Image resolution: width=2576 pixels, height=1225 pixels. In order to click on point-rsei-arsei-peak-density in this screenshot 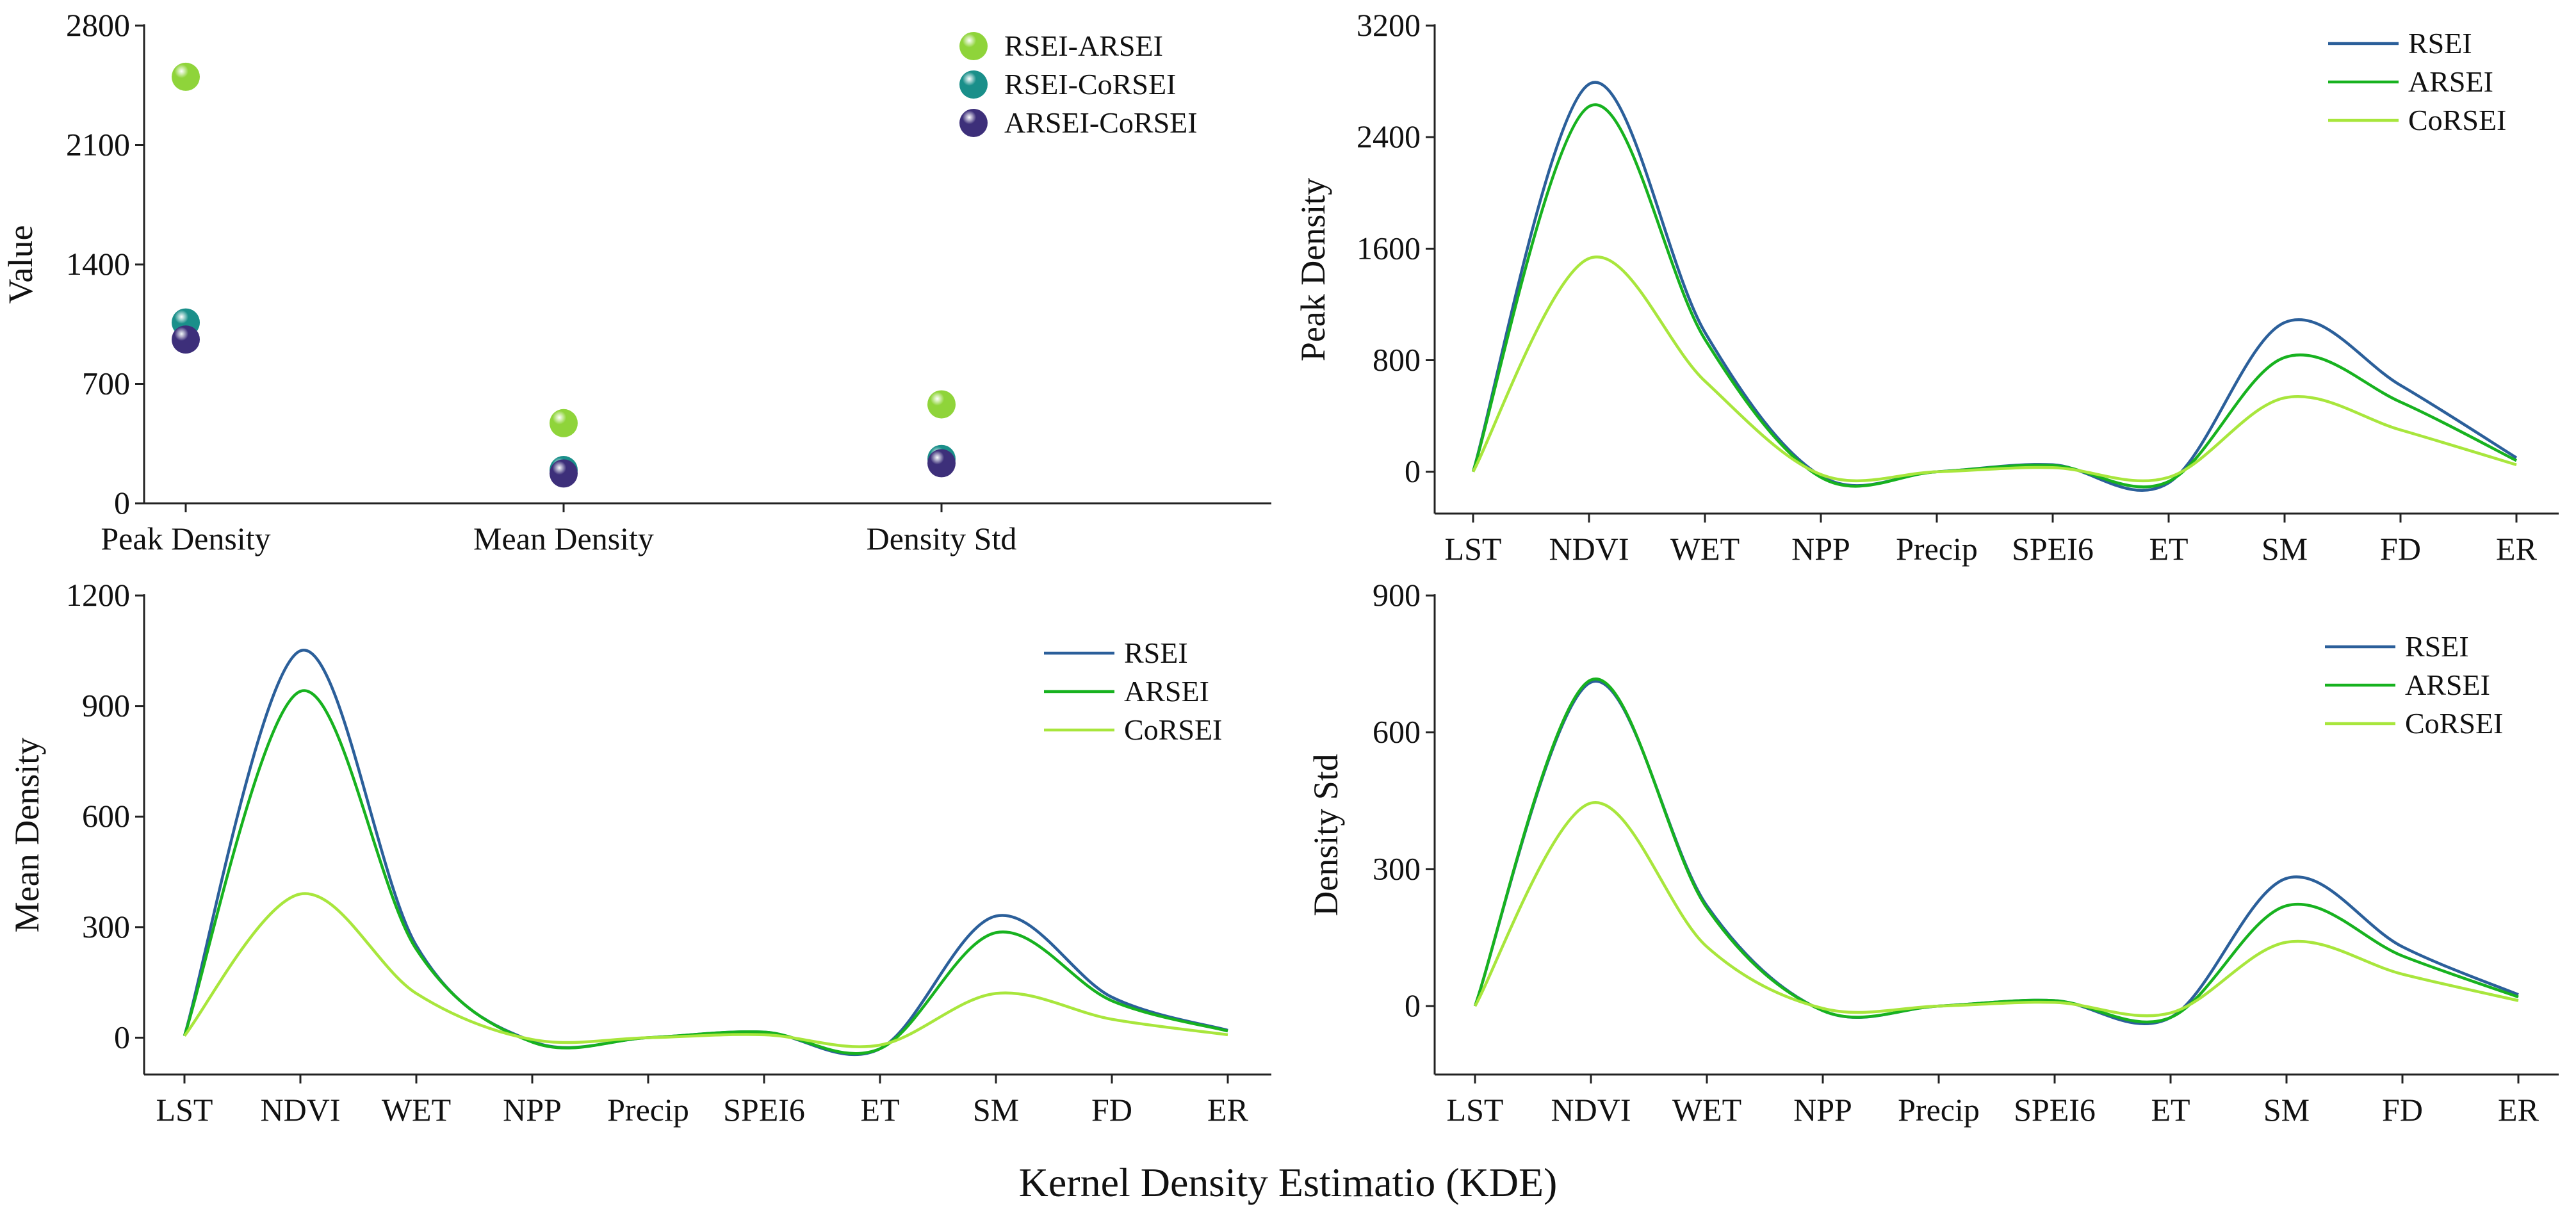, I will do `click(186, 76)`.